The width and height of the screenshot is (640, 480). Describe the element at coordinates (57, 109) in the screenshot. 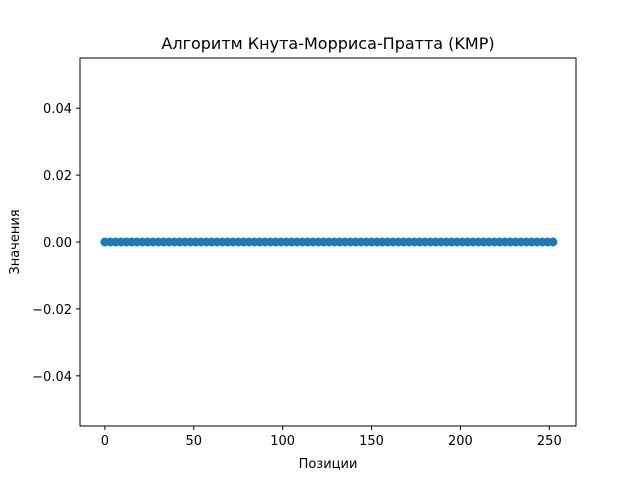

I see `y-tick-label: 0.04` at that location.